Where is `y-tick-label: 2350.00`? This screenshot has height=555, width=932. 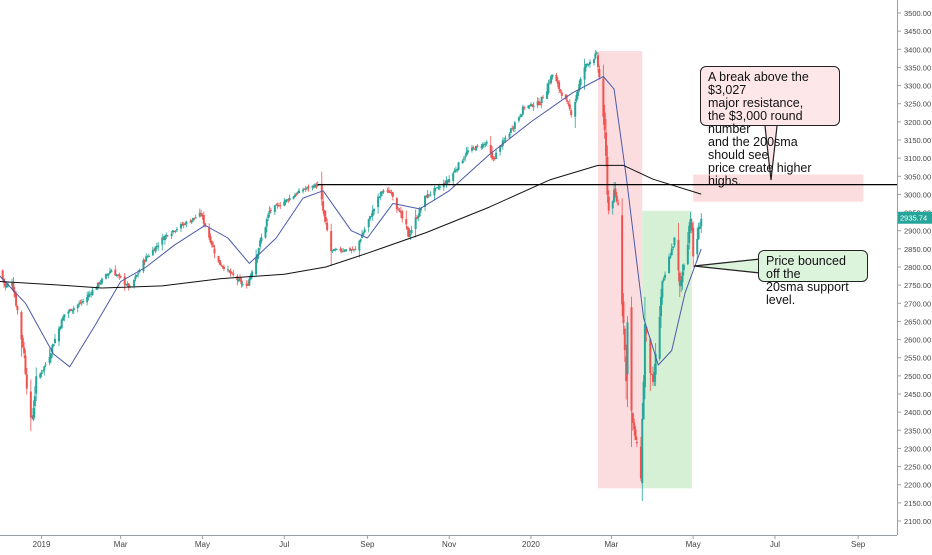 y-tick-label: 2350.00 is located at coordinates (917, 430).